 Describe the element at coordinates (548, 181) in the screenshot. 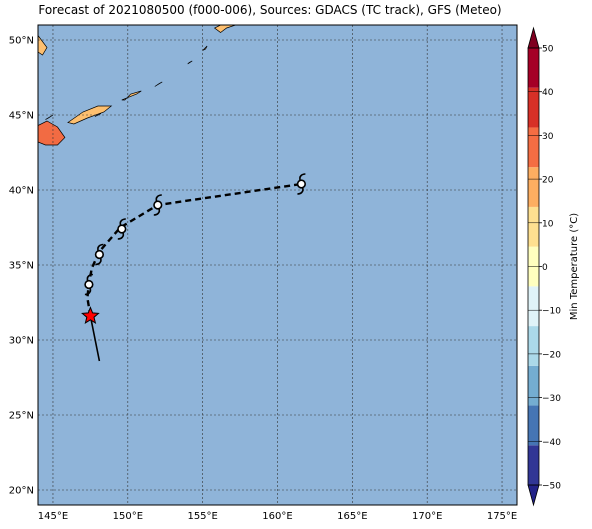

I see `colorbar-tick-label: 20` at that location.